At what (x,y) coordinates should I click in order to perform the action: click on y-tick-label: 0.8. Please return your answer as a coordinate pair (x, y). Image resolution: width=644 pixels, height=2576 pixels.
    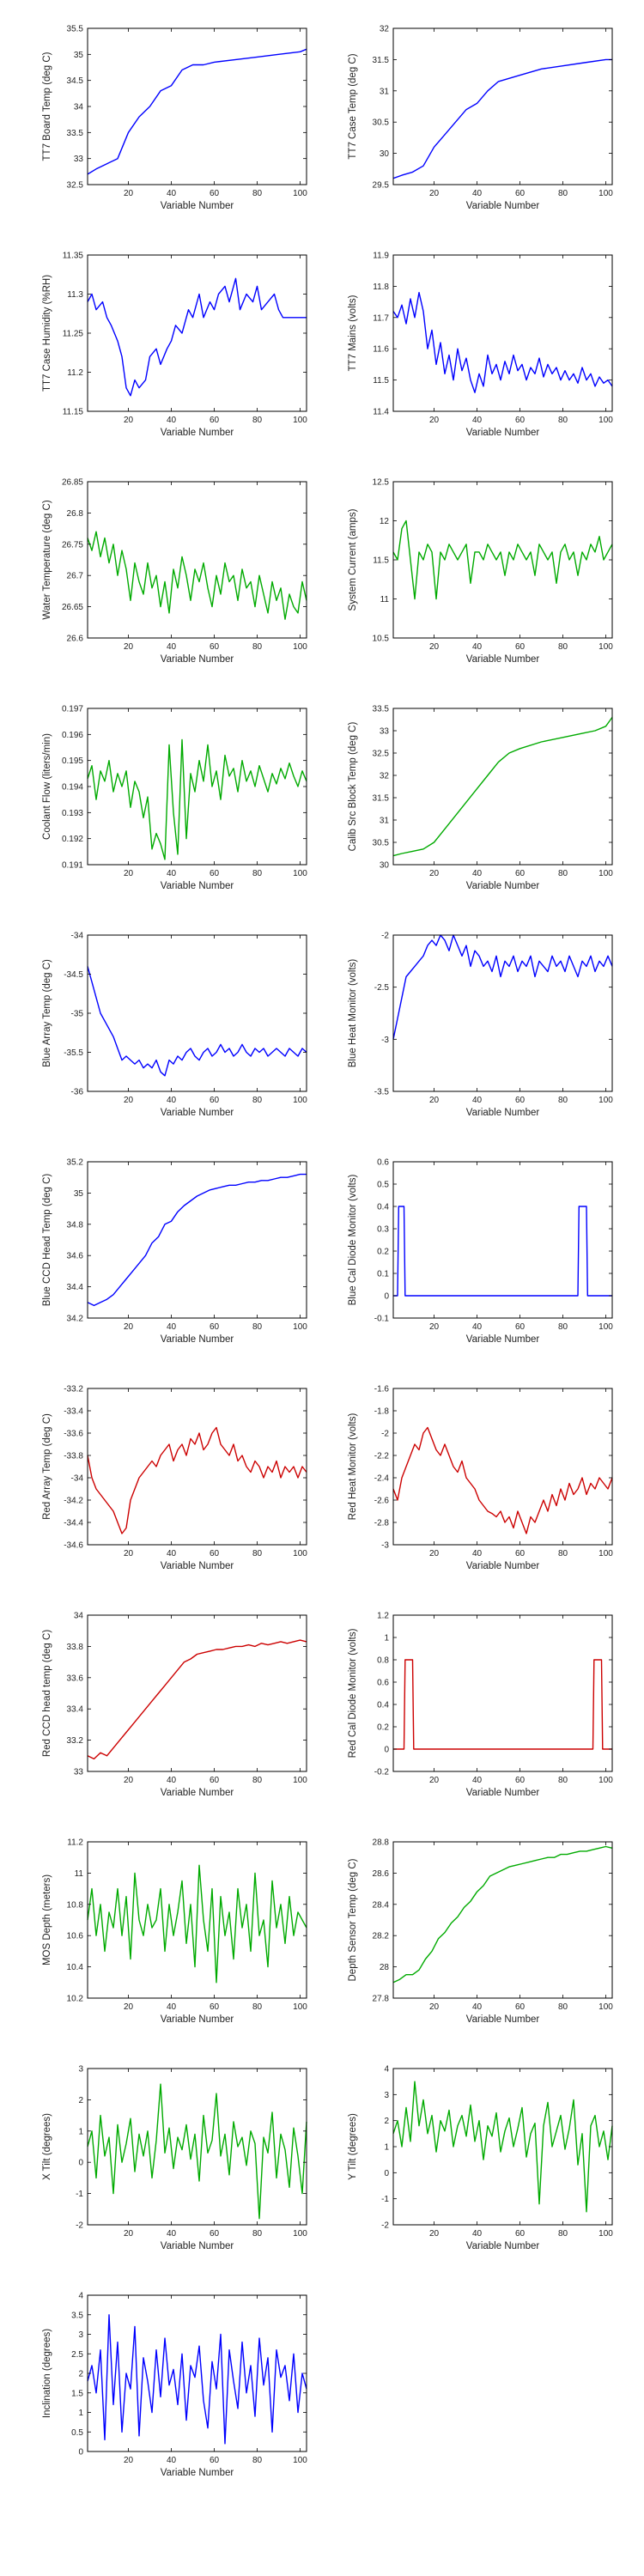
    Looking at the image, I should click on (383, 1661).